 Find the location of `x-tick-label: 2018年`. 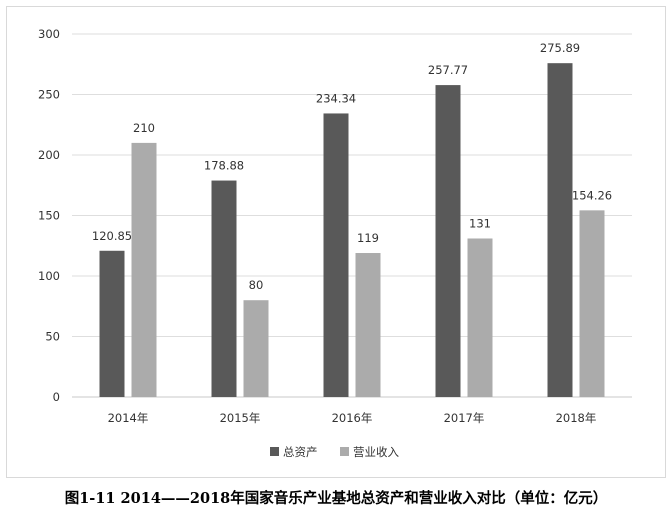

x-tick-label: 2018年 is located at coordinates (576, 418).